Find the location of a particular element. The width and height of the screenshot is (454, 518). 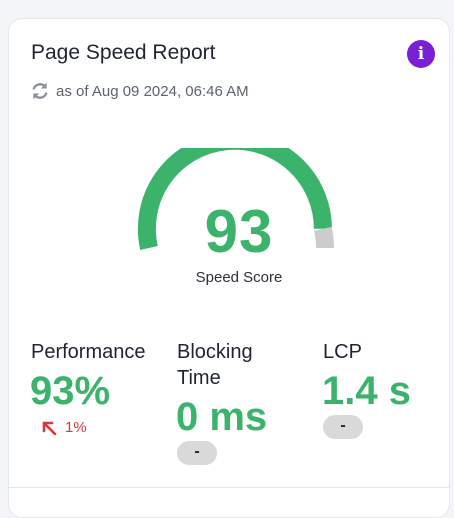

speed-score-label: Speed Score is located at coordinates (239, 277).